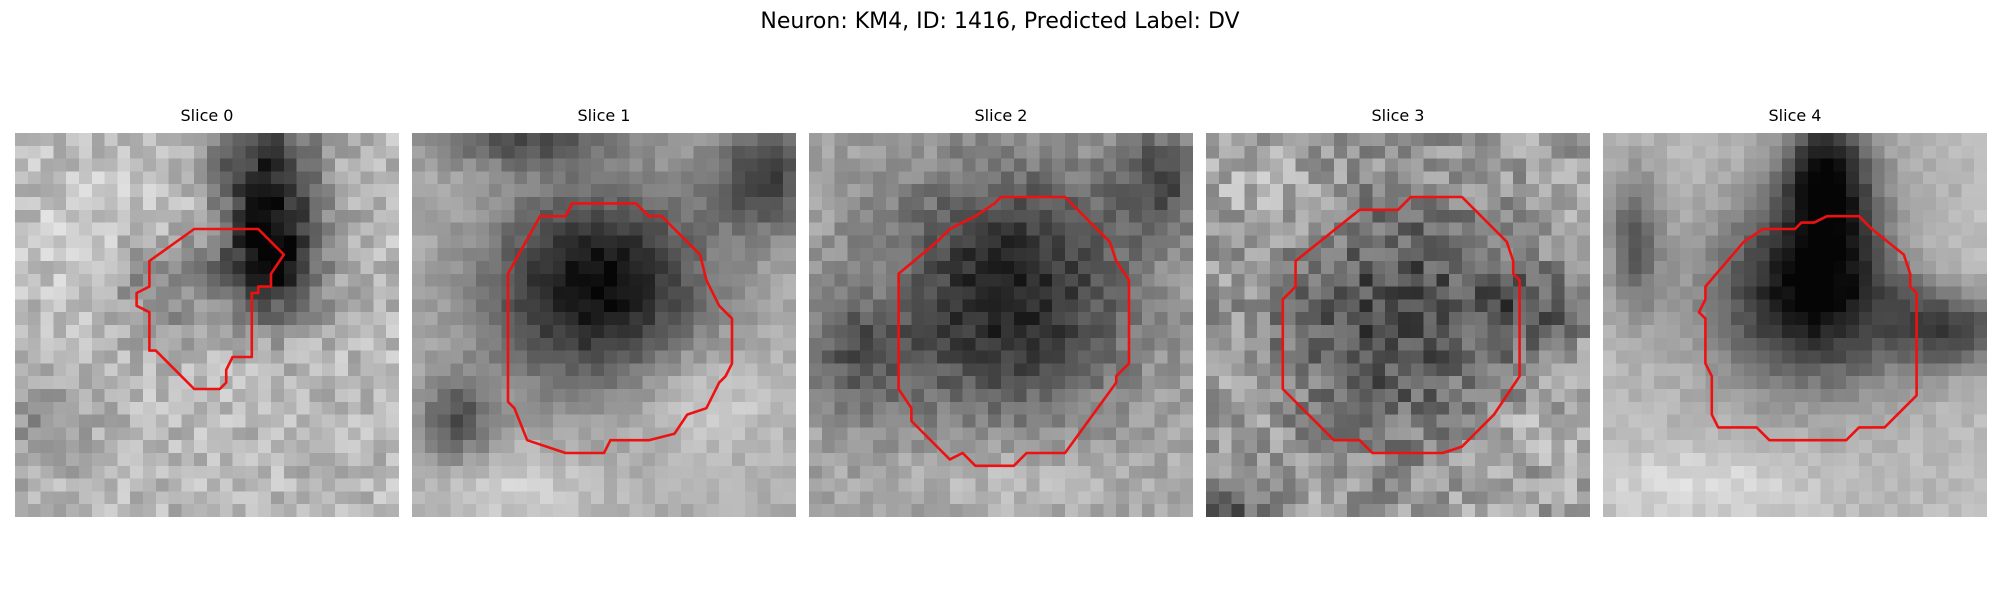 This screenshot has height=600, width=2000. I want to click on slice-panel-2: Slice 2, so click(1001, 315).